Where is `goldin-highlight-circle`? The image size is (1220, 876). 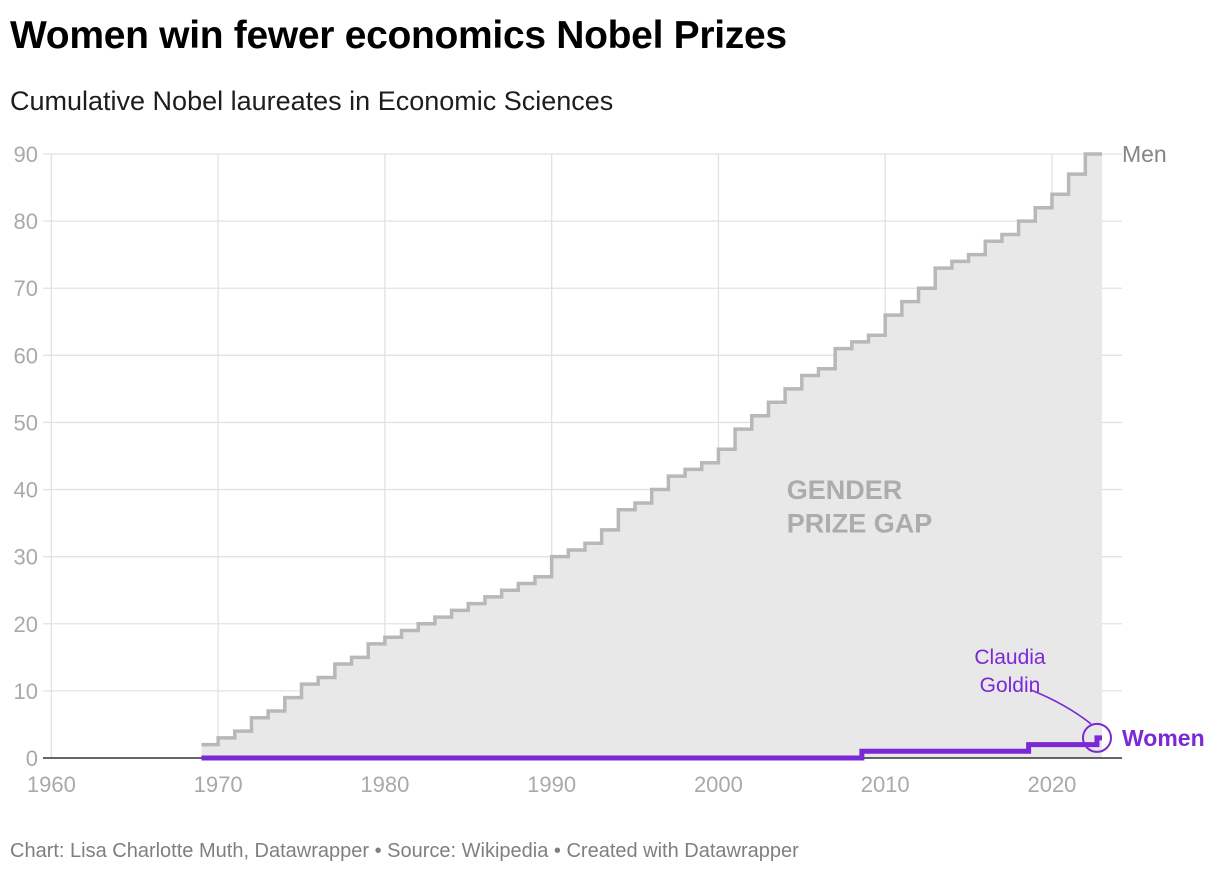
goldin-highlight-circle is located at coordinates (1096, 737).